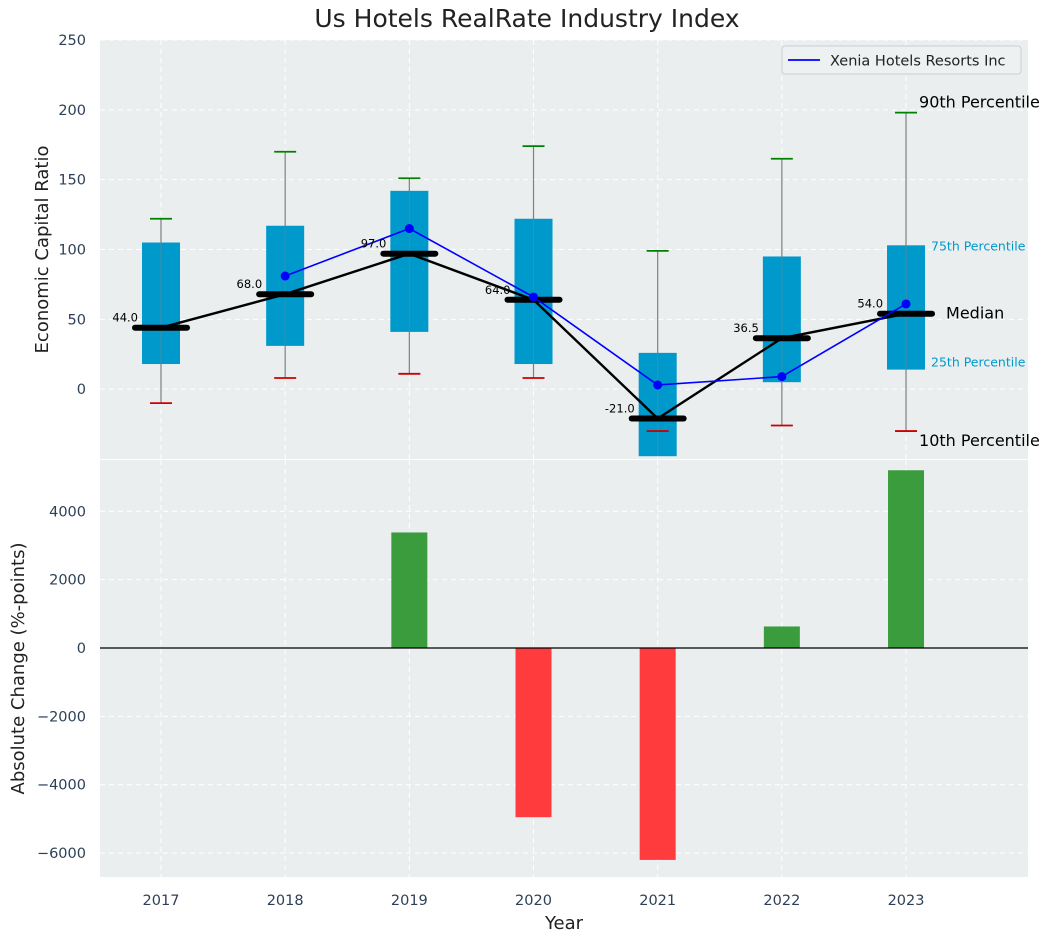 Image resolution: width=1054 pixels, height=942 pixels. Describe the element at coordinates (975, 313) in the screenshot. I see `median-annotation: Median` at that location.